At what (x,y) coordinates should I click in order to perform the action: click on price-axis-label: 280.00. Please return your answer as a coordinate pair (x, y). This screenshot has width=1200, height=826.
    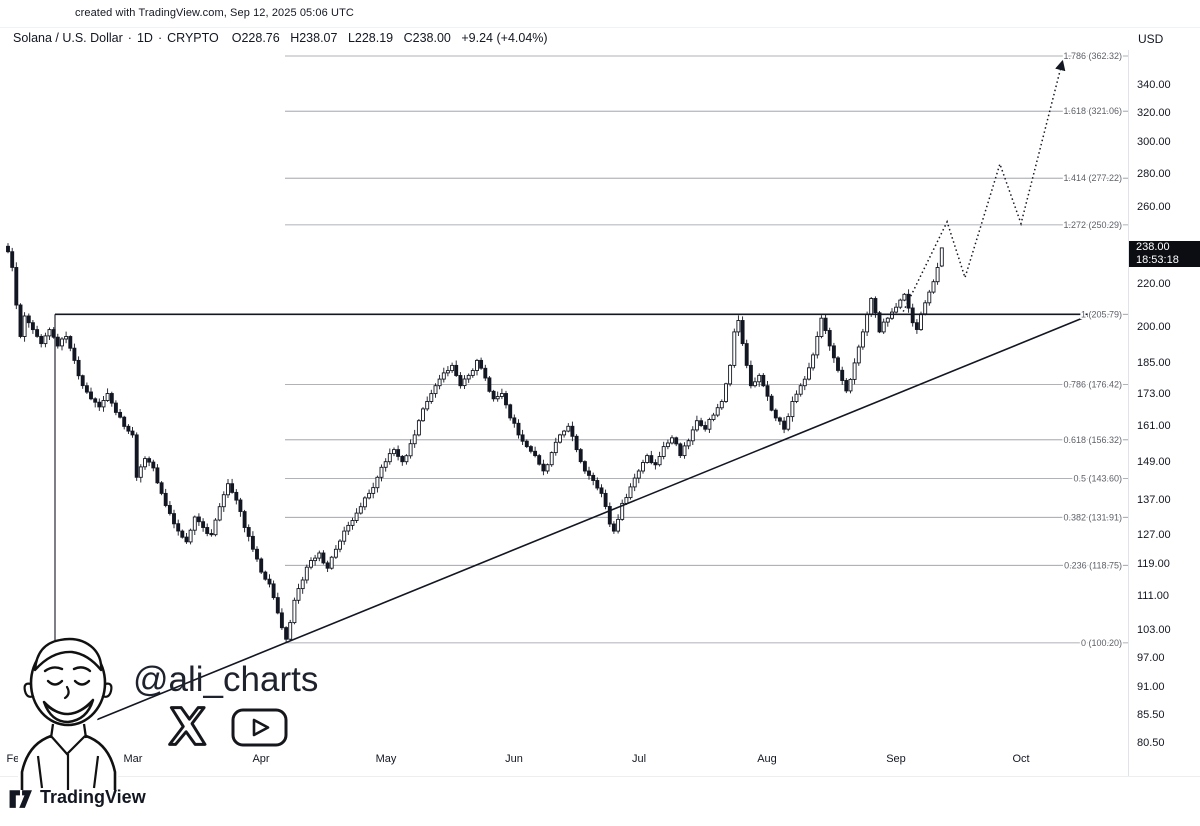
    Looking at the image, I should click on (1154, 174).